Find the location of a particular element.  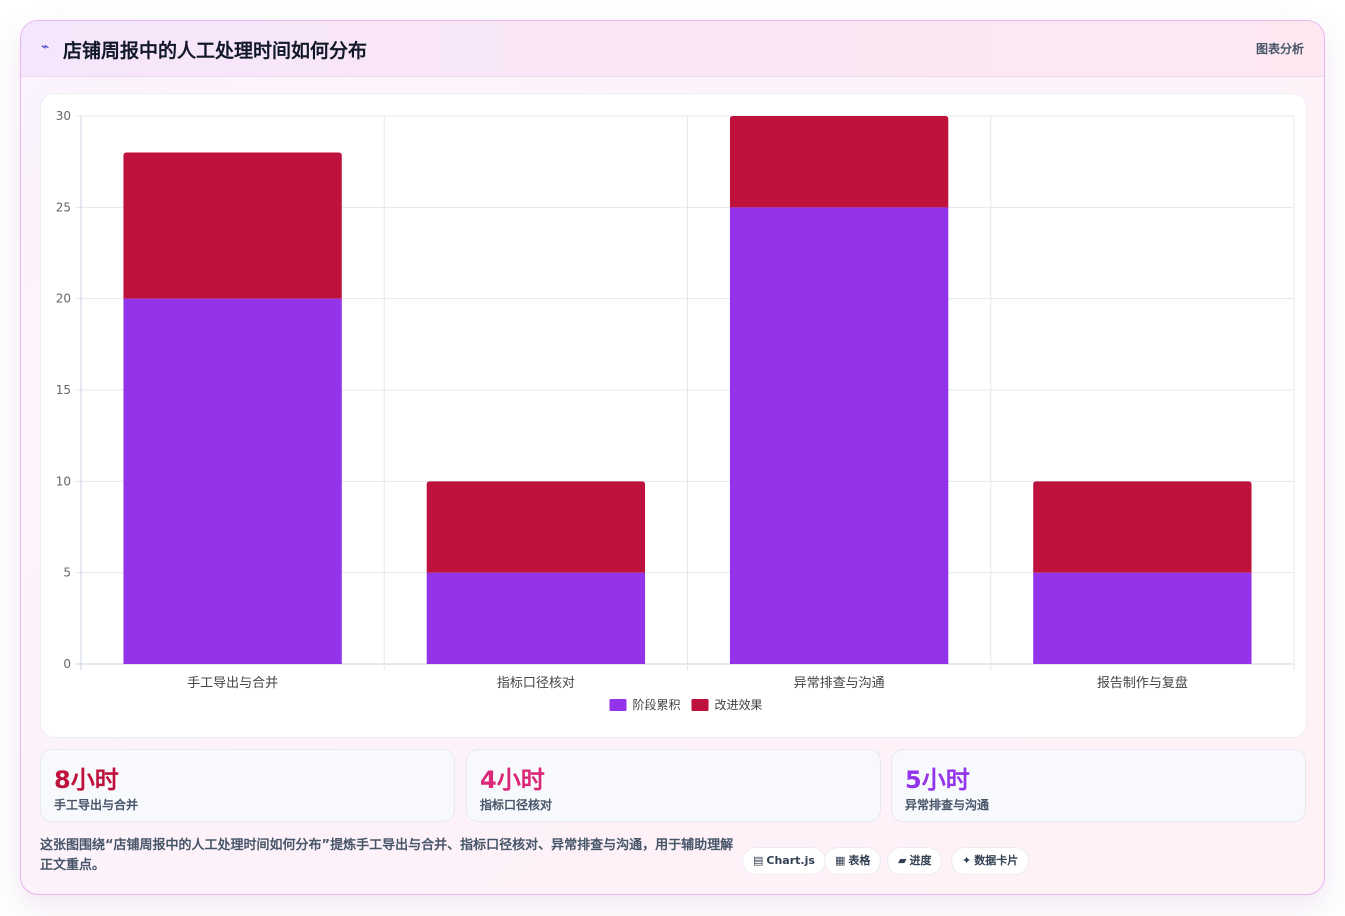

stat-card-exception-handling: 5小时 异常排查与沟通 is located at coordinates (1098, 785).